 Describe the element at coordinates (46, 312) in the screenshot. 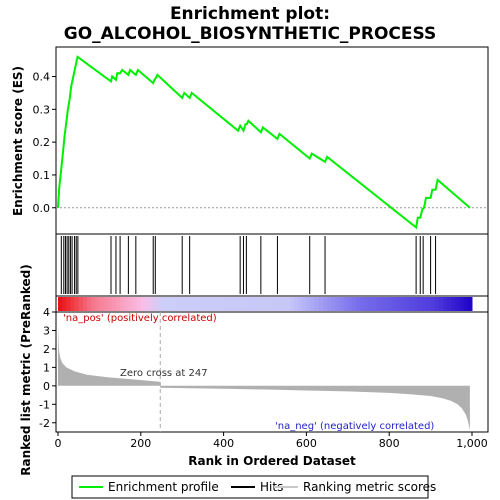

I see `metric-ytick-label: 4` at that location.